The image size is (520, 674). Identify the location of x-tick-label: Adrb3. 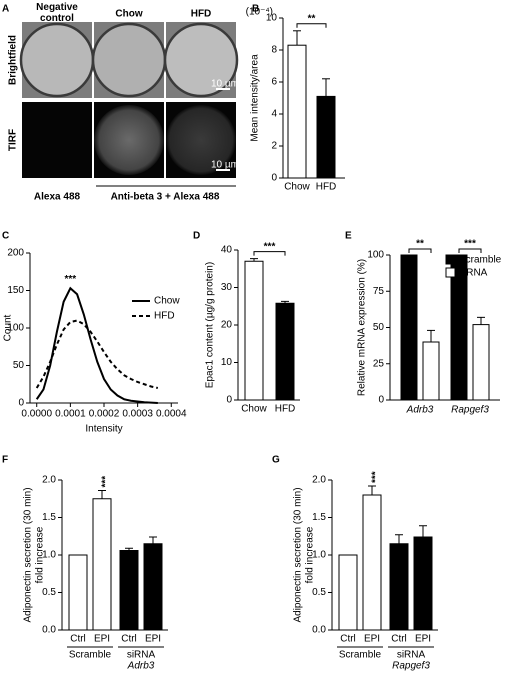
(420, 410).